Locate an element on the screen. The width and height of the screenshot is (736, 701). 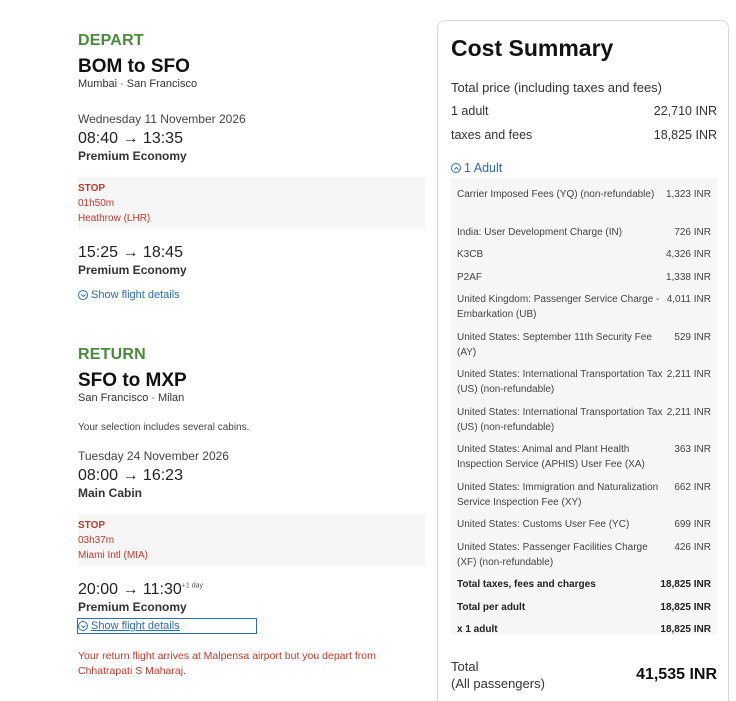
tax-item-amount: 363 INR is located at coordinates (692, 449).